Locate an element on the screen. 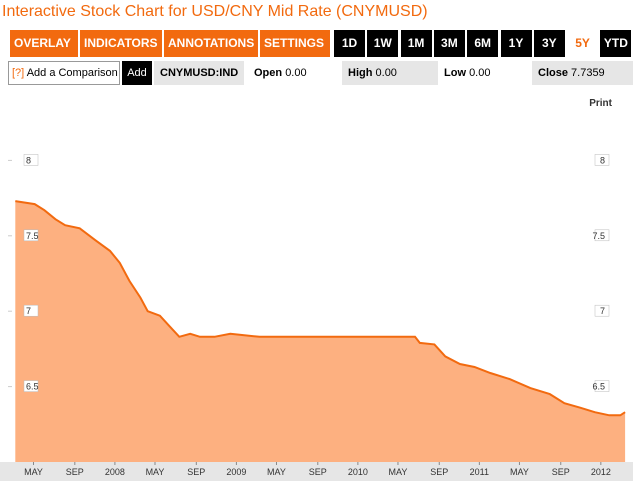  menu-button: SETTINGS is located at coordinates (296, 52).